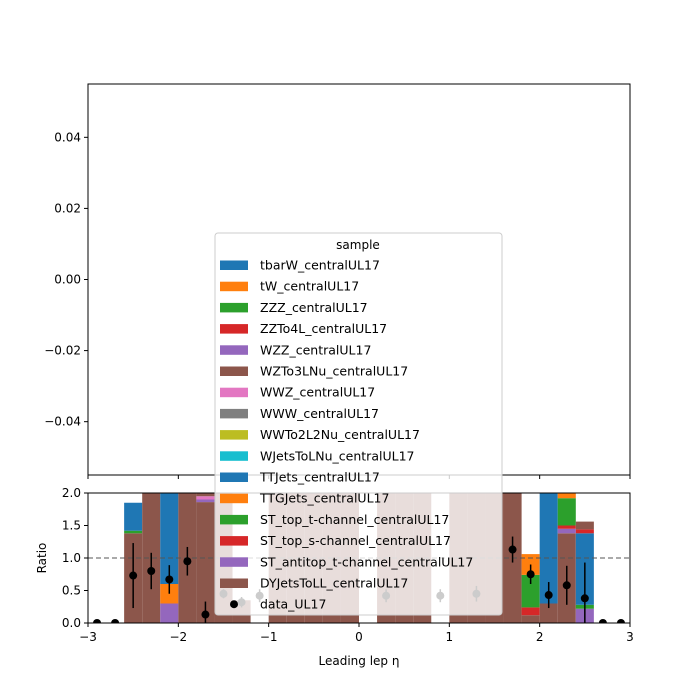 This screenshot has height=700, width=700. What do you see at coordinates (450, 637) in the screenshot?
I see `ratio-x-tick-label: 1` at bounding box center [450, 637].